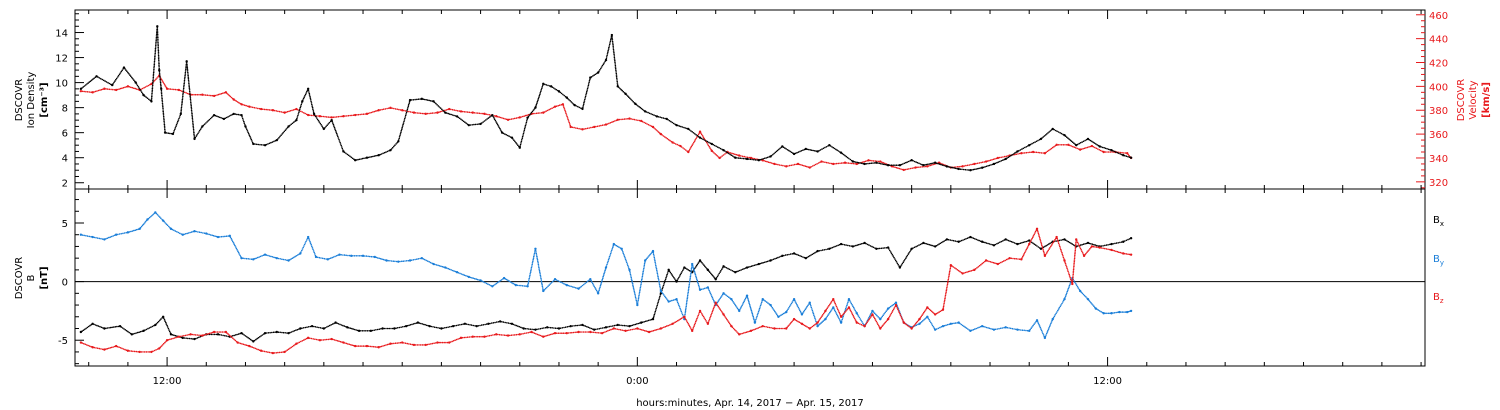 Image resolution: width=1500 pixels, height=410 pixels. What do you see at coordinates (1461, 100) in the screenshot?
I see `velocity-axis-label-line-1: DSCOVR` at bounding box center [1461, 100].